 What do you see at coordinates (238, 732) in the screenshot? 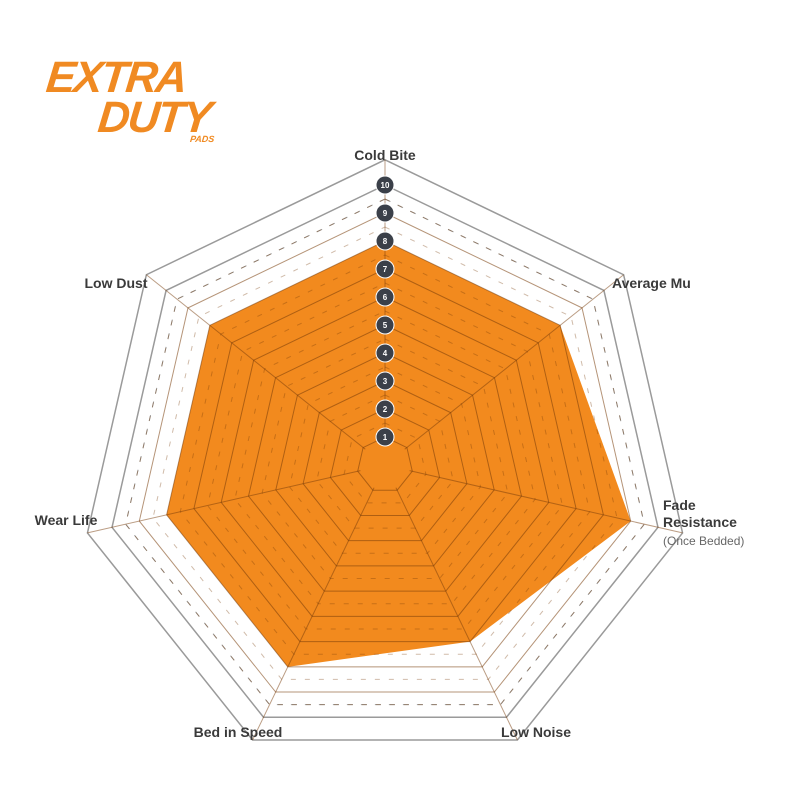
I see `axis-label: Bed in Speed` at bounding box center [238, 732].